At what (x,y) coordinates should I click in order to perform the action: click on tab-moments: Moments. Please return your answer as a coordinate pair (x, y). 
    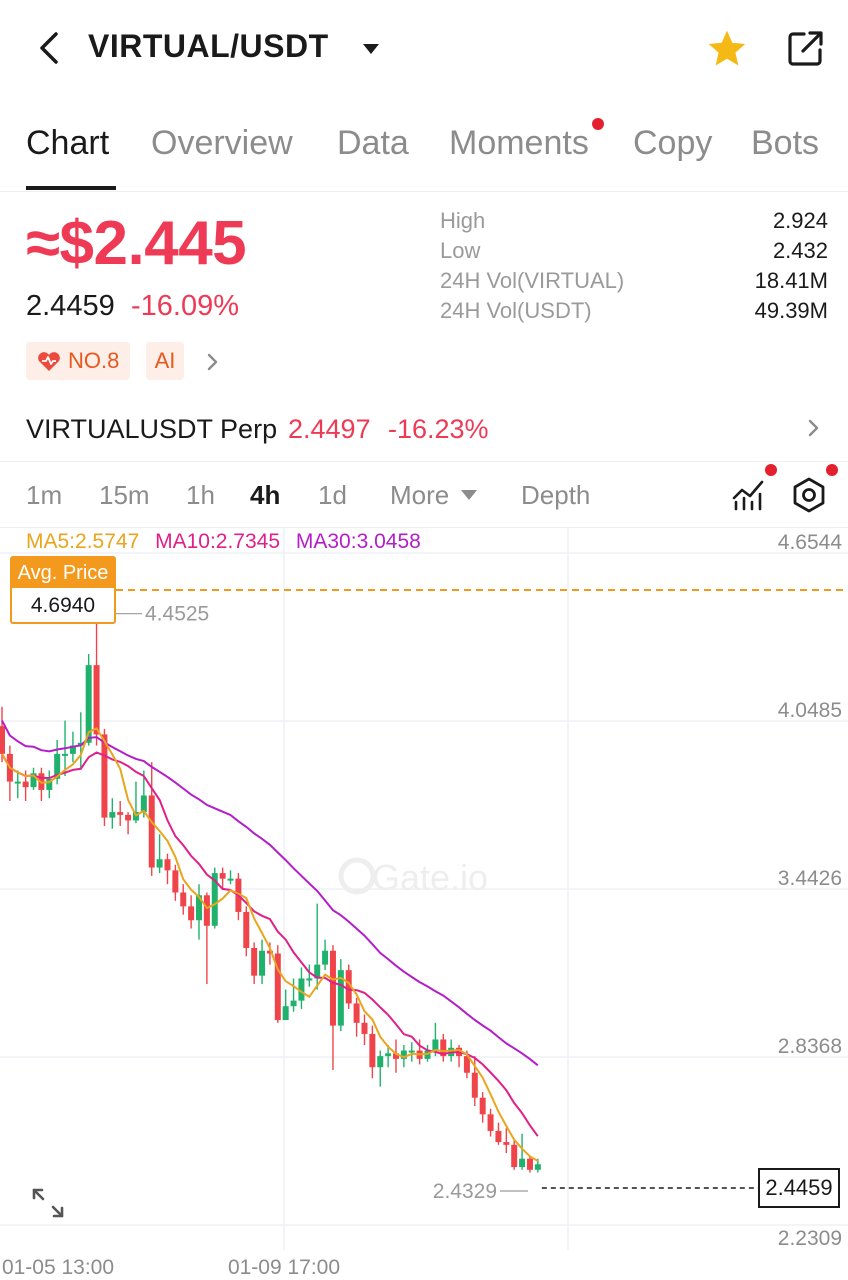
    Looking at the image, I should click on (519, 143).